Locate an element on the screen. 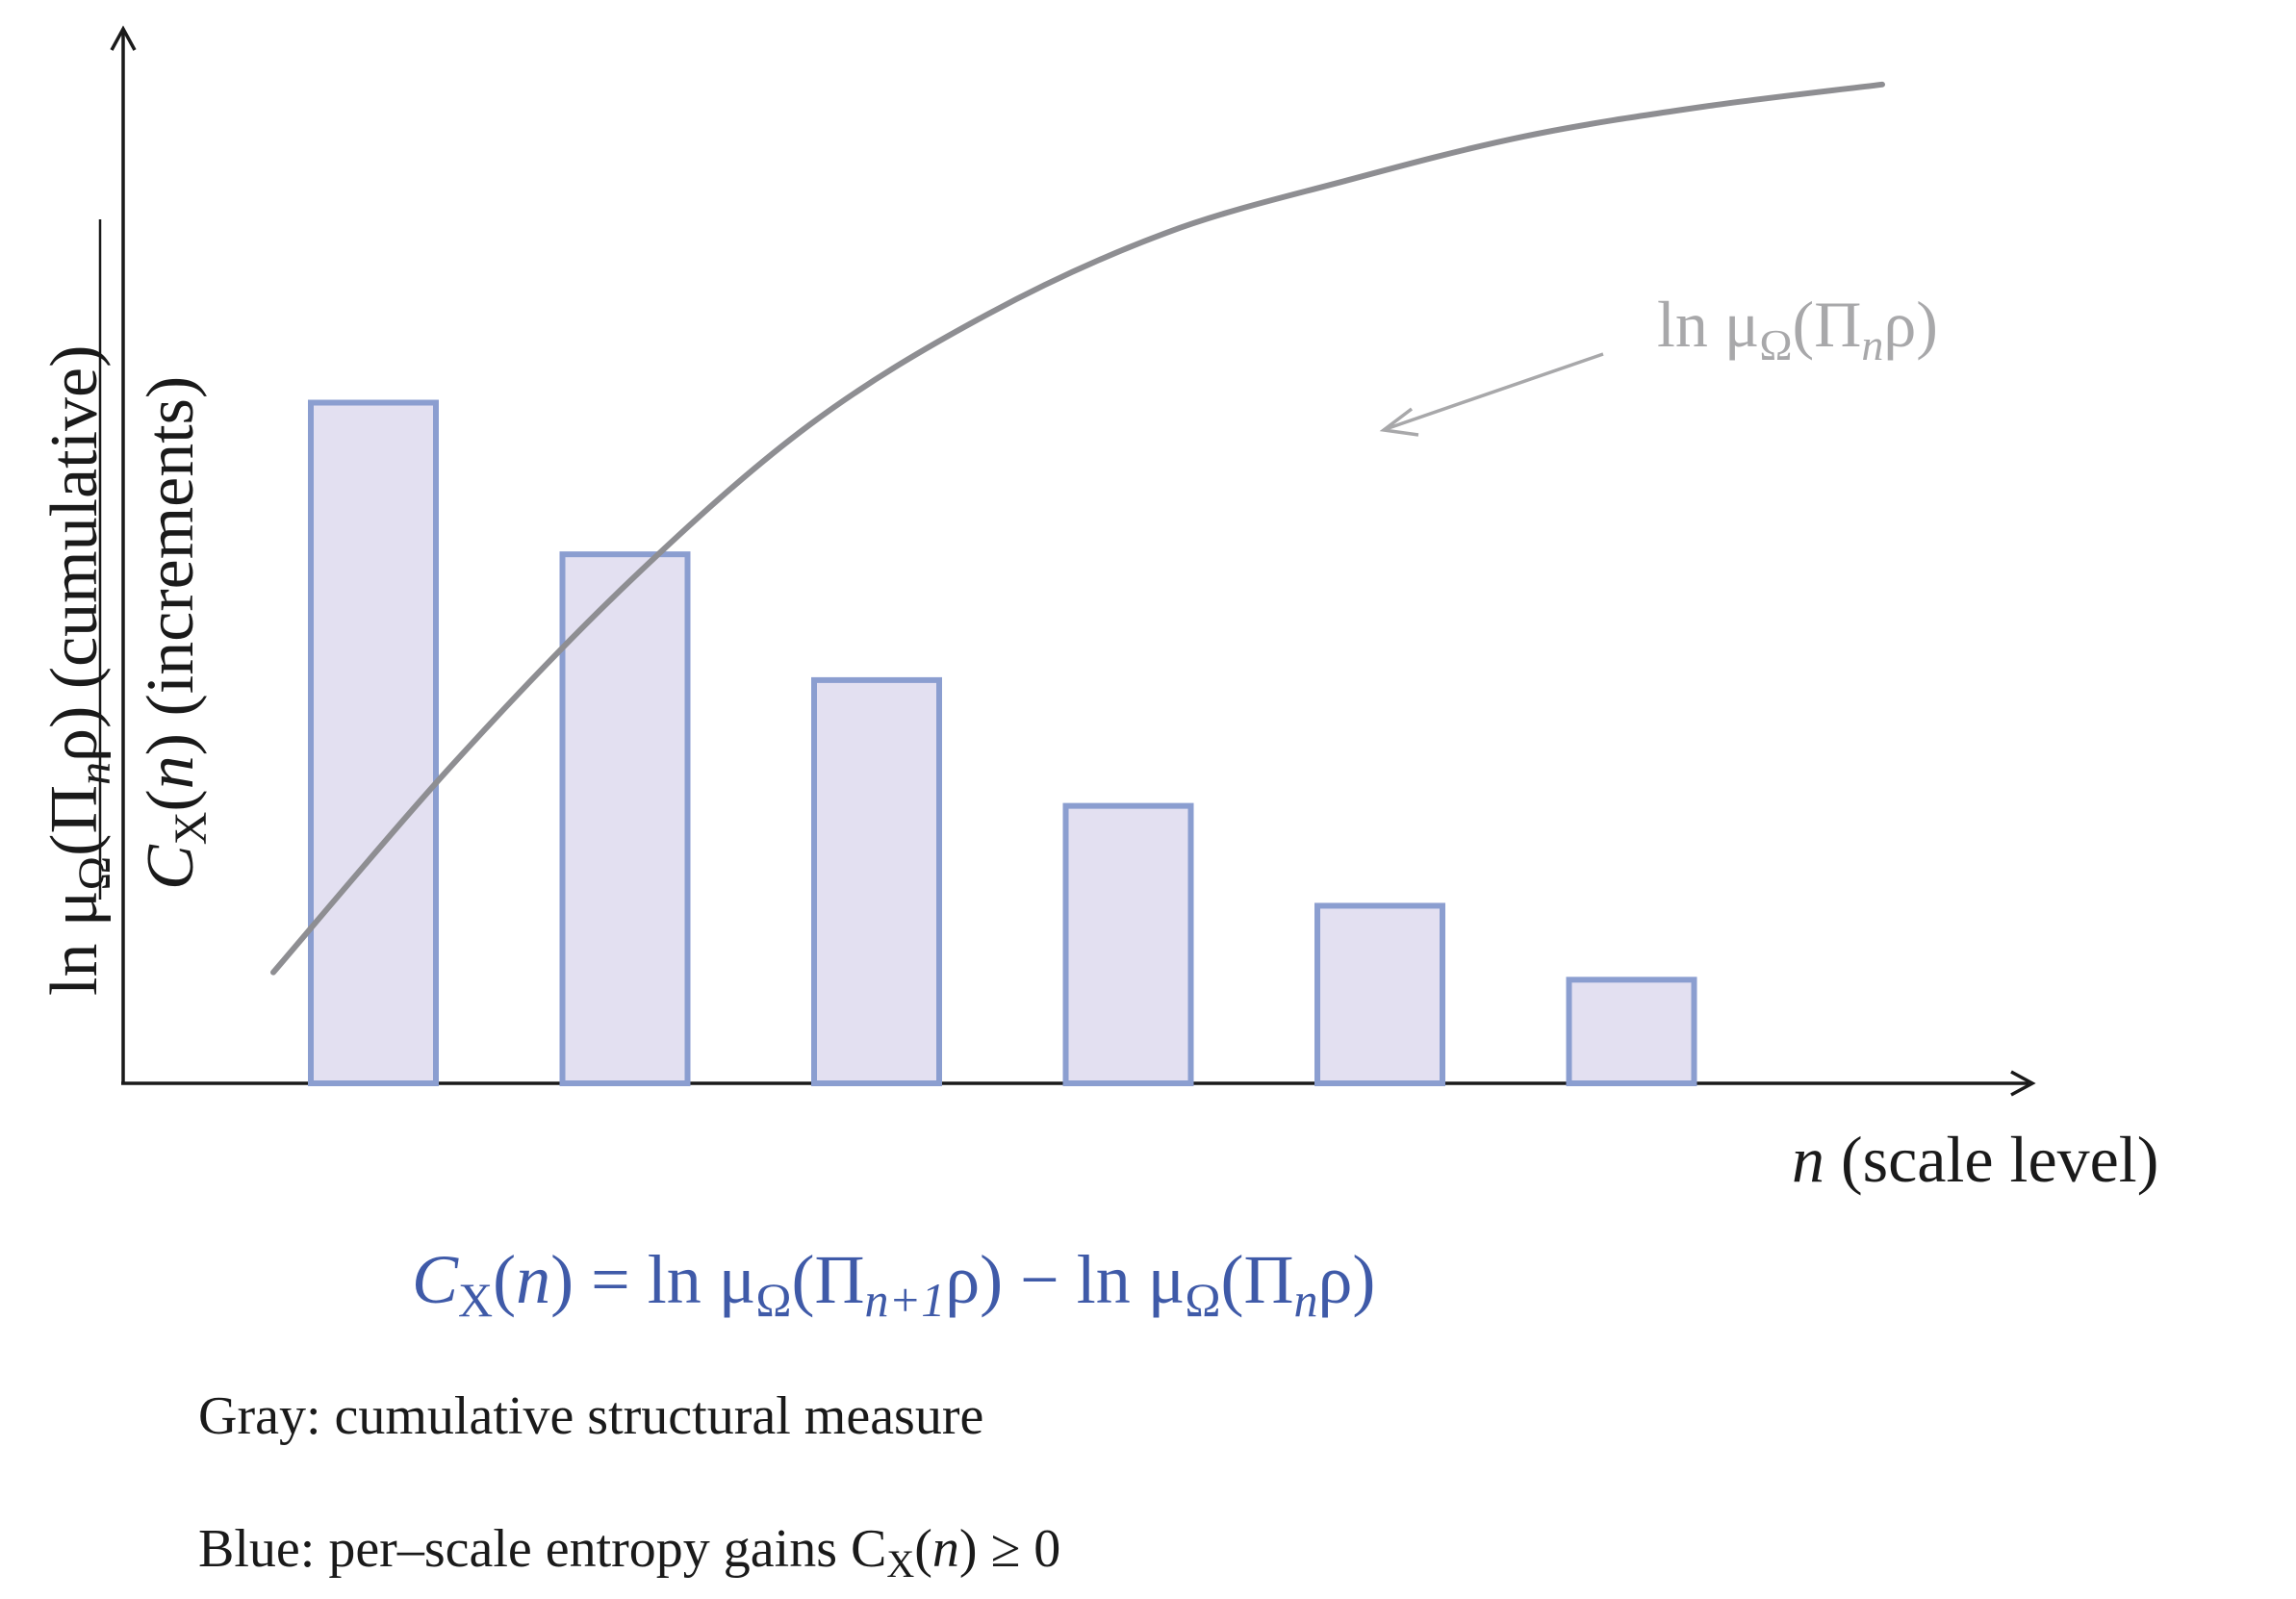  caption-blue-text: Blue: per–scale entropy gains C is located at coordinates (542, 1549).